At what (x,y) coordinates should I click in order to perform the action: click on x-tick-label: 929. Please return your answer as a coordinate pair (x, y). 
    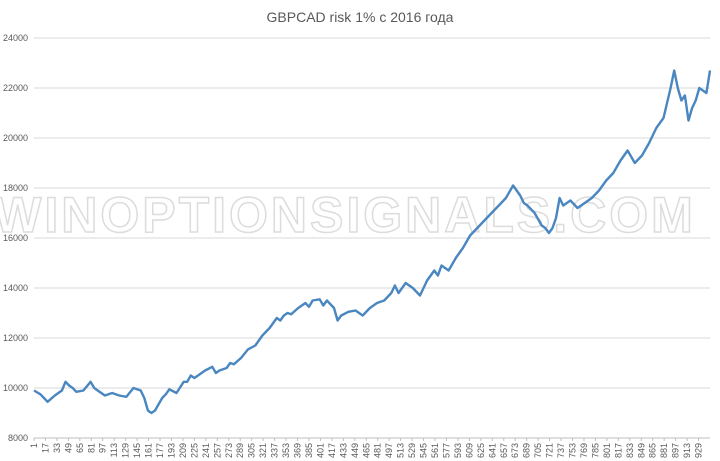
    Looking at the image, I should click on (699, 450).